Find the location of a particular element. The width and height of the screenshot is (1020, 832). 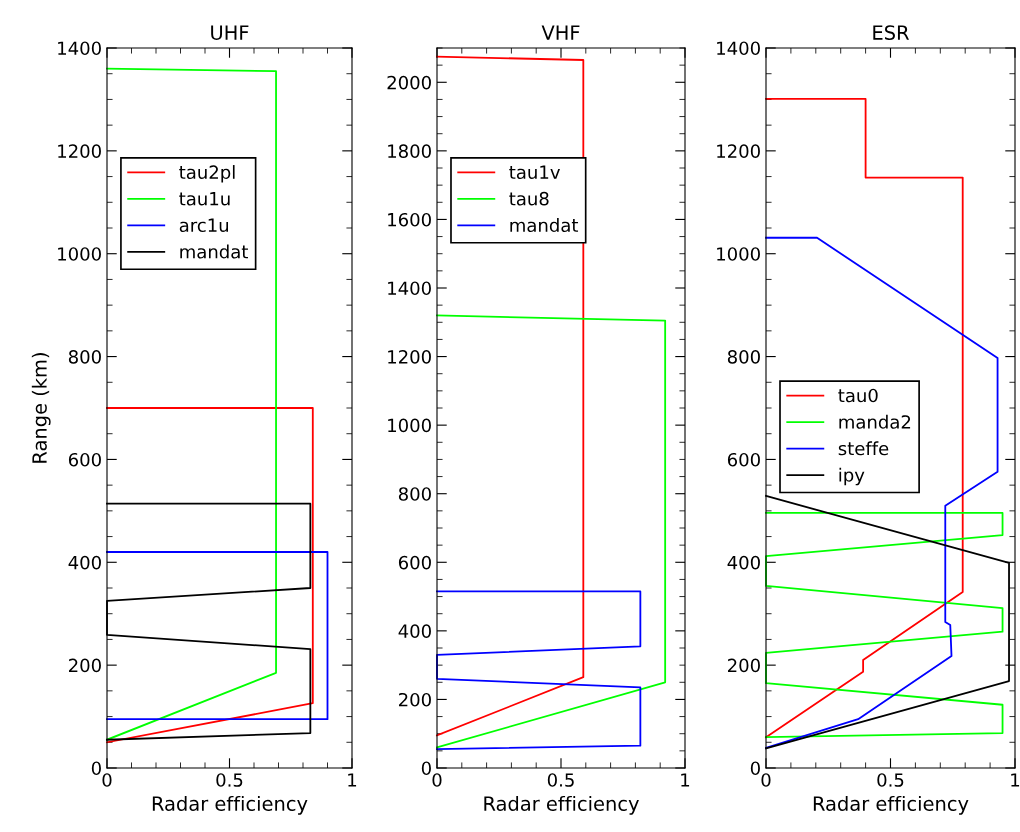

chart-title: VHF is located at coordinates (560, 32).